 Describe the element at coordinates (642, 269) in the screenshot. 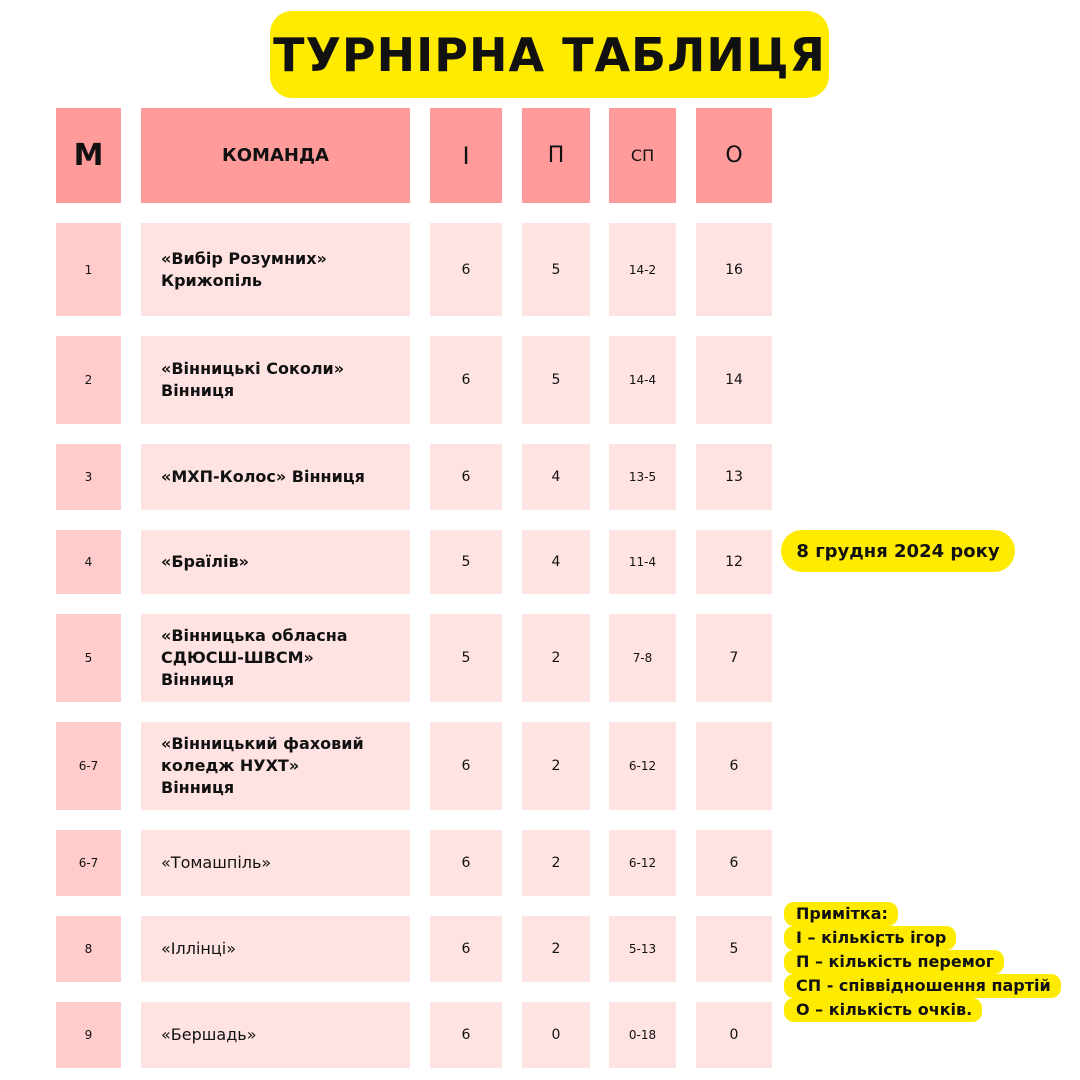

I see `cell-sp: 14-2` at that location.